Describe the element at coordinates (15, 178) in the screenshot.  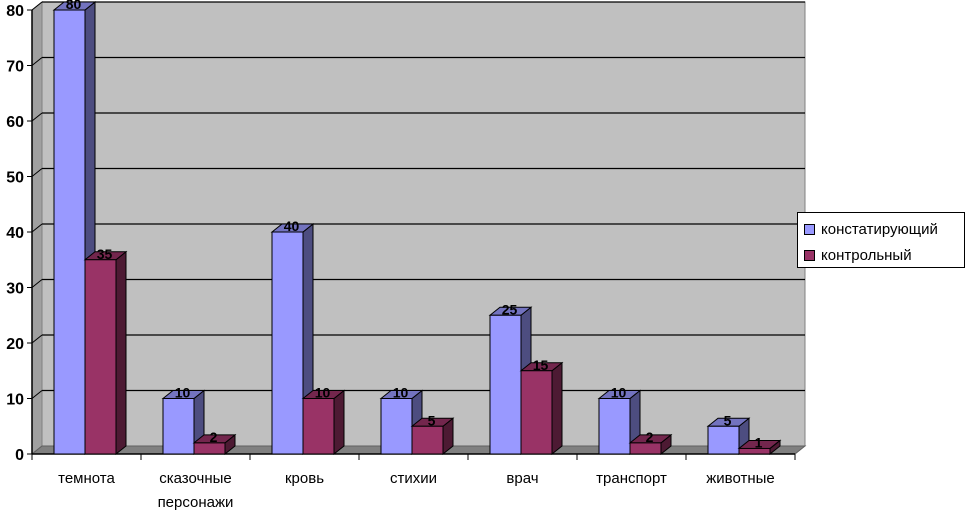
I see `y-tick-label: 50` at that location.